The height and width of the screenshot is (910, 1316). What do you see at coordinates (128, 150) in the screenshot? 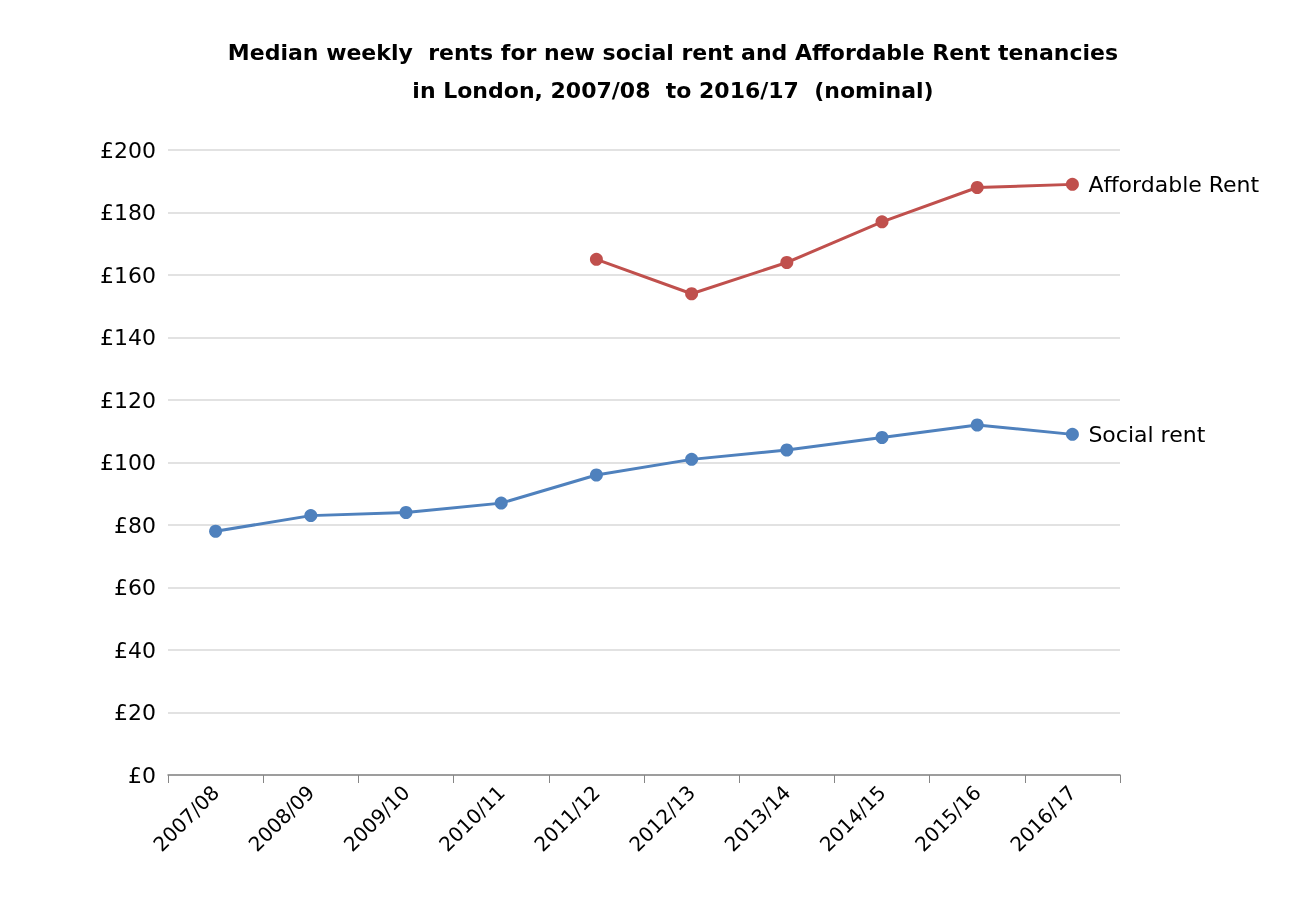
I see `y-tick-label: £200` at bounding box center [128, 150].